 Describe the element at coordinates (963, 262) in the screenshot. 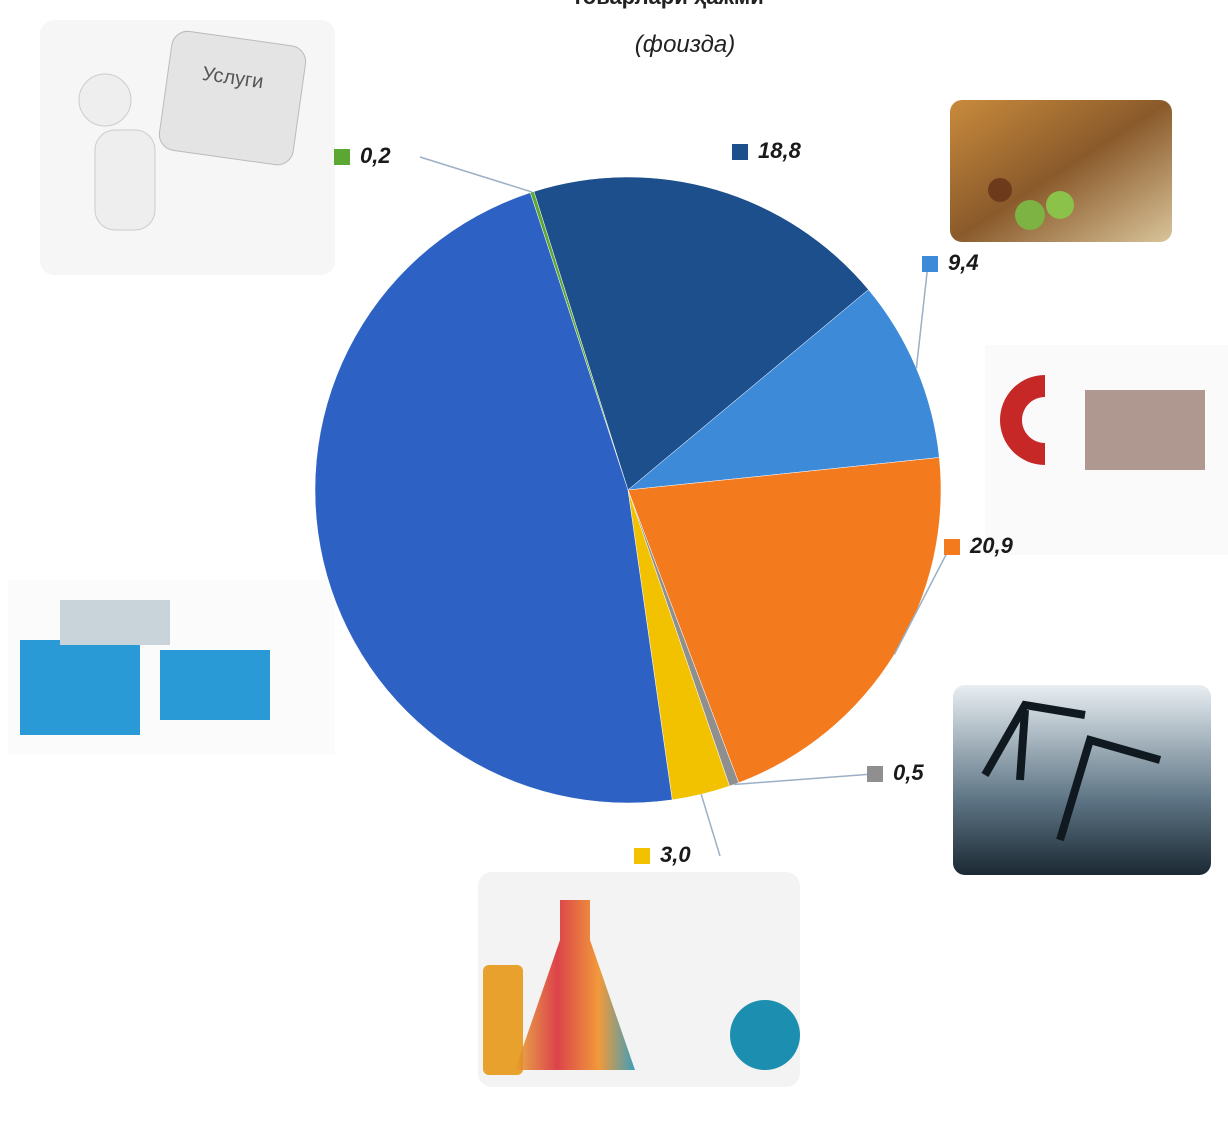

I see `data-label: 9,4` at that location.